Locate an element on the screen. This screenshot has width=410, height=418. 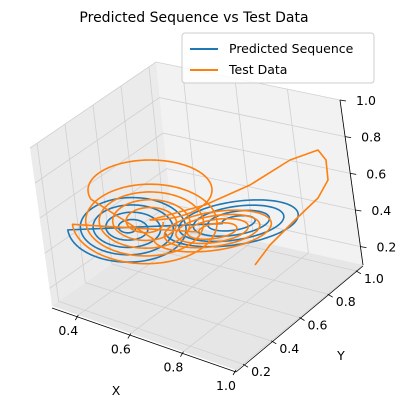
x-tick-label: 0.4 is located at coordinates (68, 330).